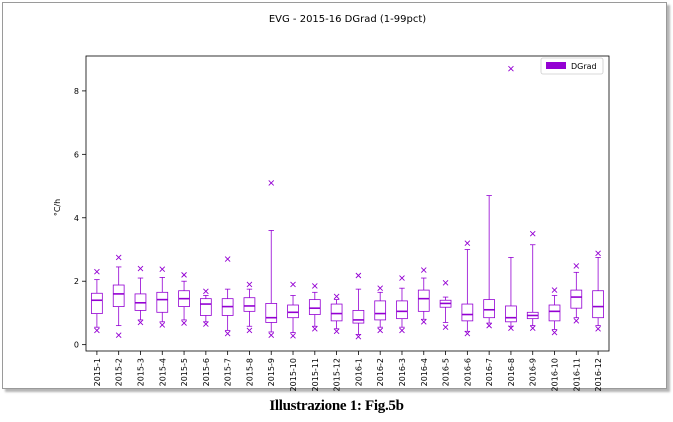  I want to click on x-tick-label: 2015-7, so click(228, 372).